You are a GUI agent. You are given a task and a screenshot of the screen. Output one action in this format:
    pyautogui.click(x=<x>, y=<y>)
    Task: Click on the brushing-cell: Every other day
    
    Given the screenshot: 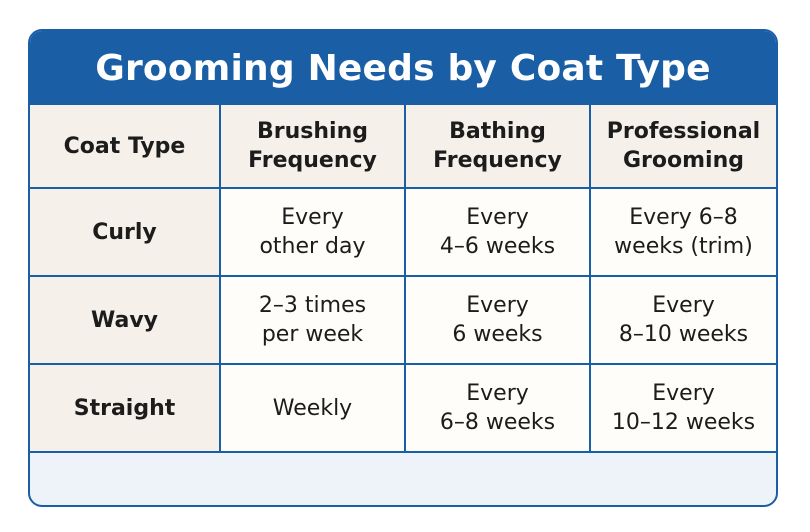 What is the action you would take?
    pyautogui.click(x=312, y=232)
    